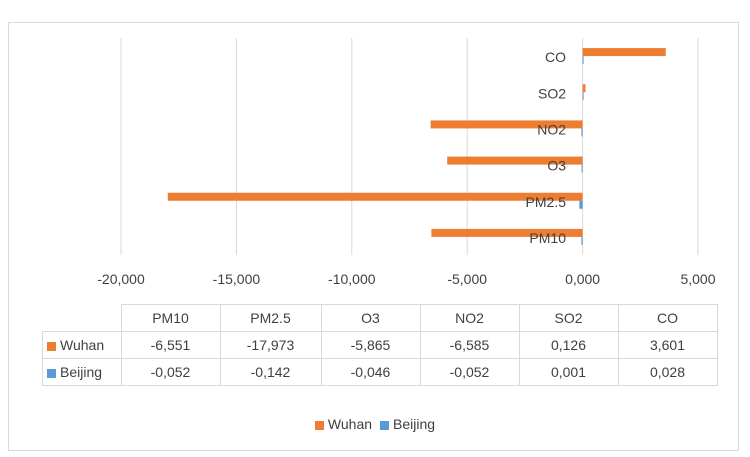  I want to click on data-table-cell: -6,585, so click(469, 345).